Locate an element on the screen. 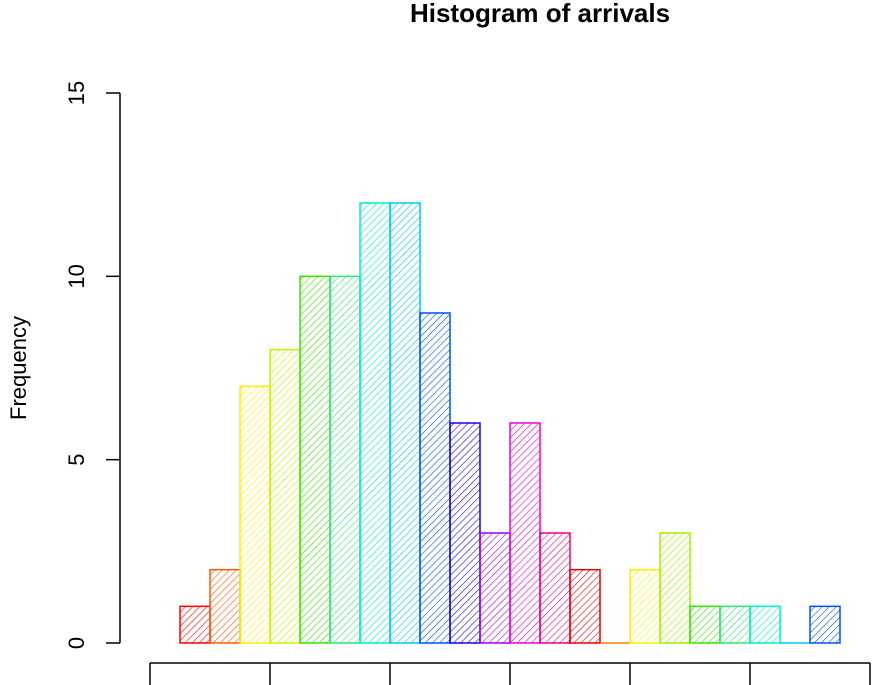 The image size is (884, 685). chart-title: Histogram of arrivals is located at coordinates (540, 14).